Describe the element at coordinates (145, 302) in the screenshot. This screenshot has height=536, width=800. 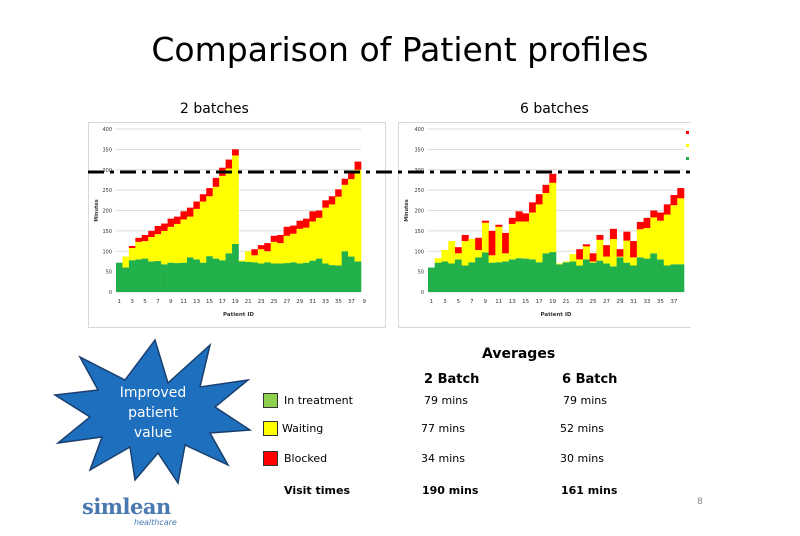
I see `x-tick-label: 5` at that location.